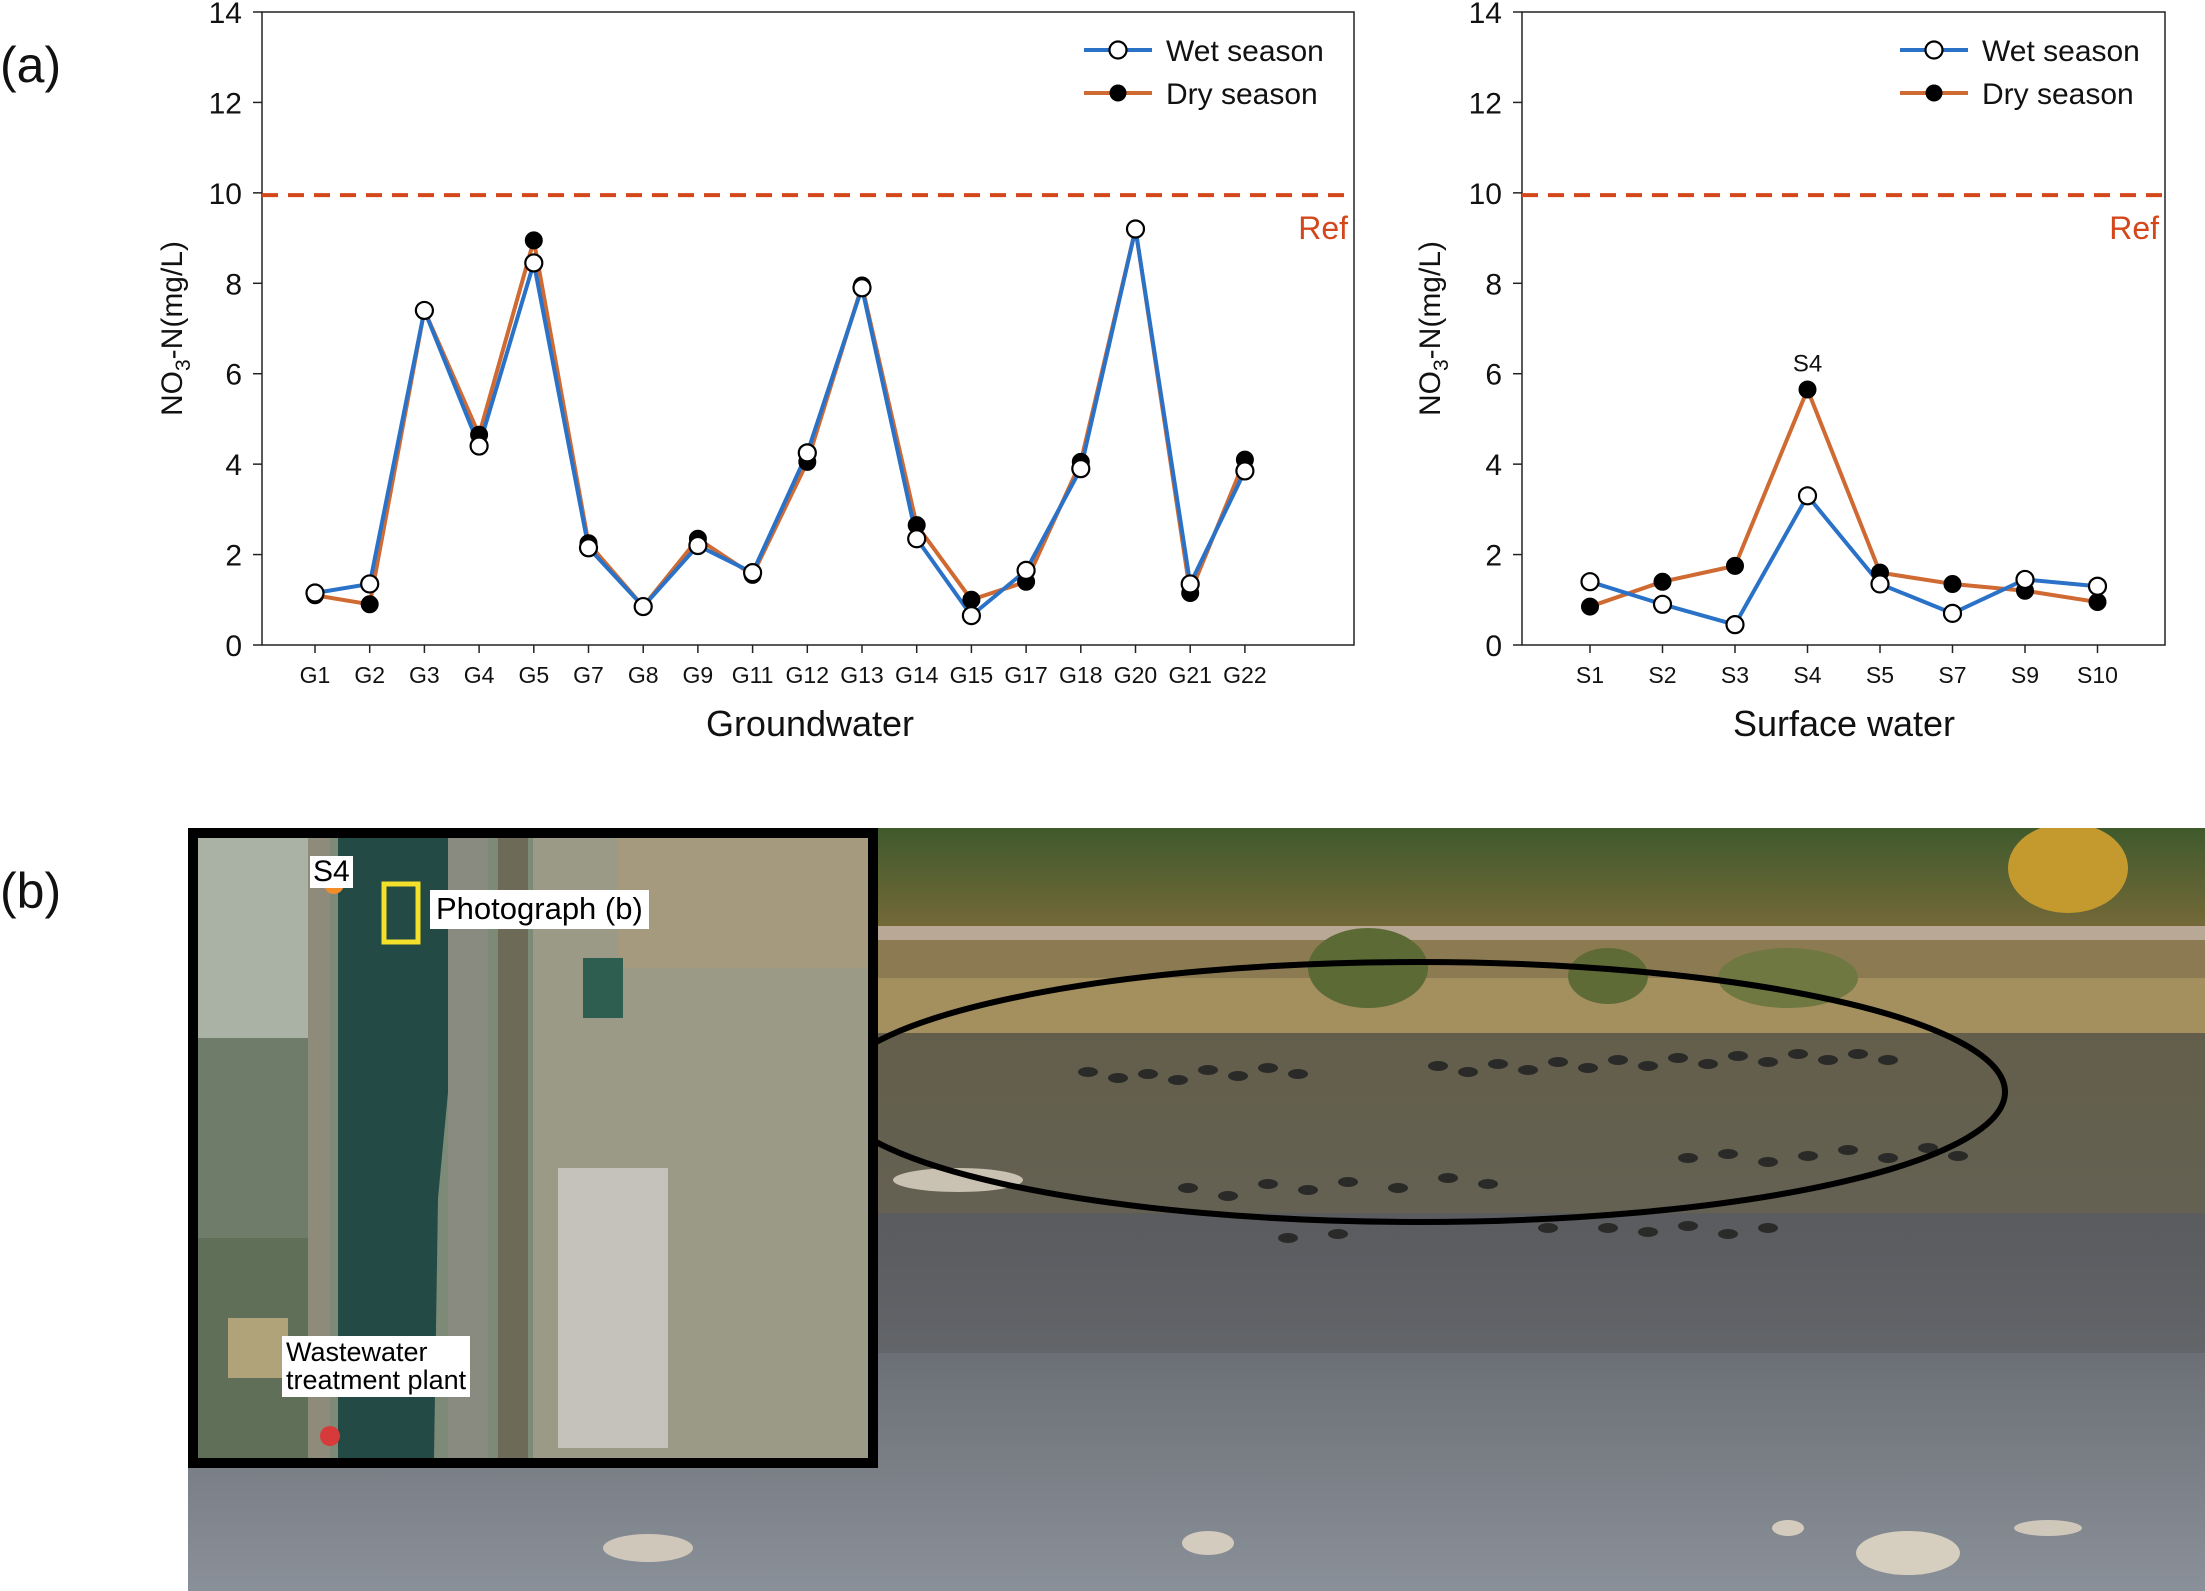  Describe the element at coordinates (1189, 675) in the screenshot. I see `x-tick-label: G21` at that location.